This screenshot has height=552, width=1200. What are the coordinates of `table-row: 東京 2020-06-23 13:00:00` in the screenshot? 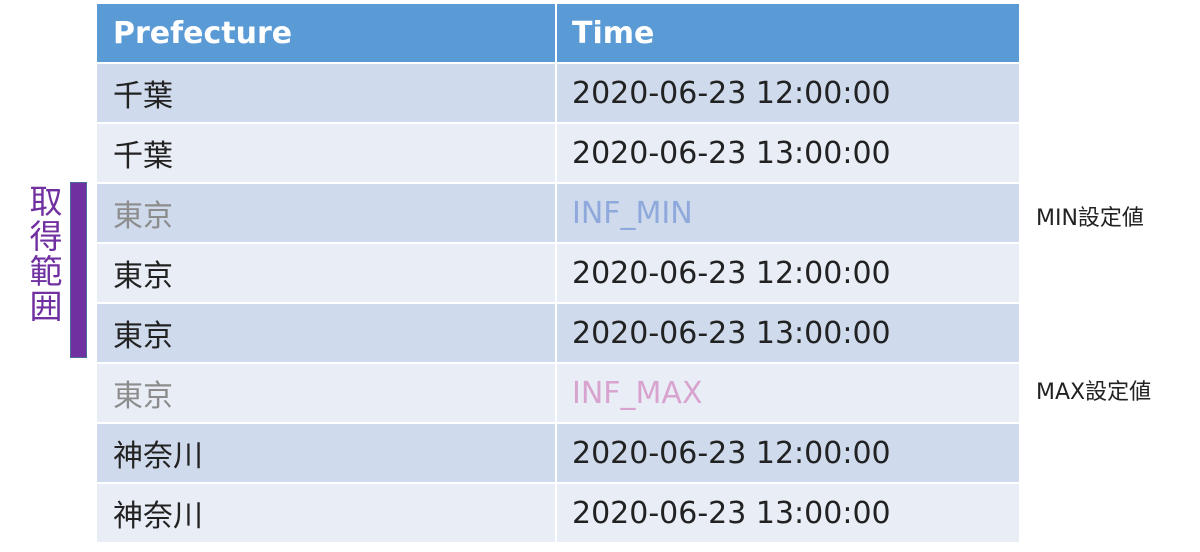 It's located at (558, 334).